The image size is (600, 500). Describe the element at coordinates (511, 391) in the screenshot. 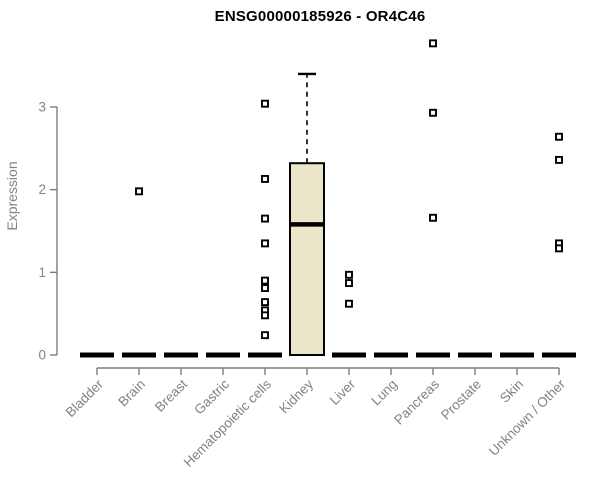

I see `x-category-label: Skin` at that location.